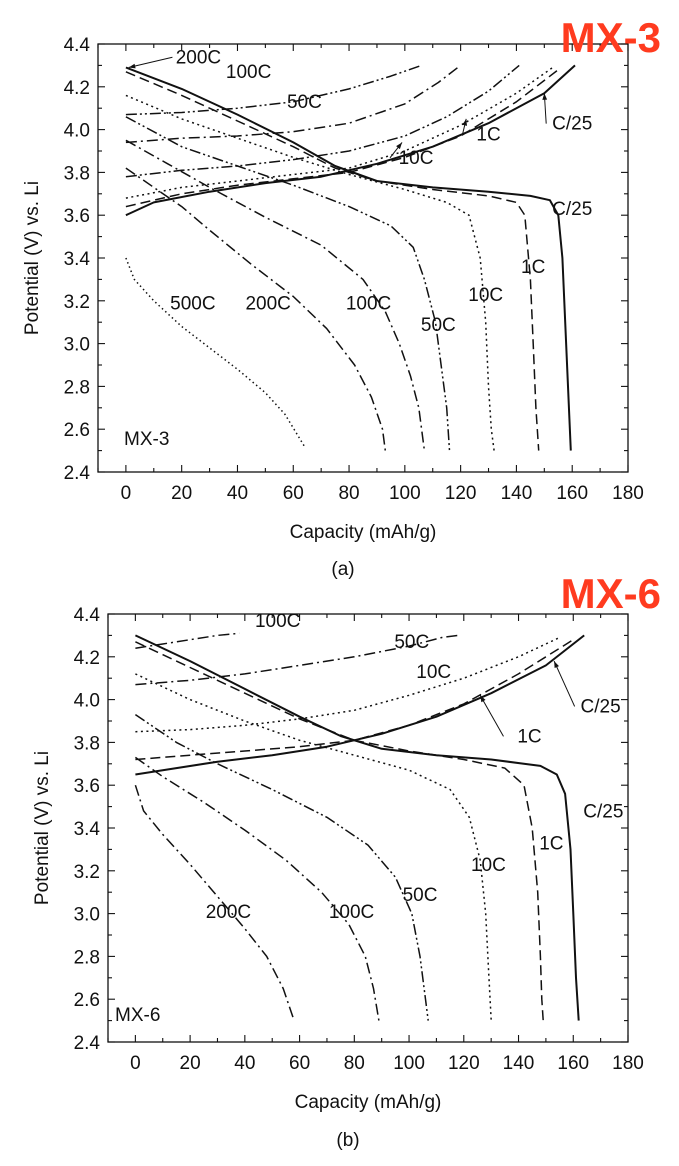 The width and height of the screenshot is (679, 1166). Describe the element at coordinates (215, 352) in the screenshot. I see `series-500c-discharge` at that location.